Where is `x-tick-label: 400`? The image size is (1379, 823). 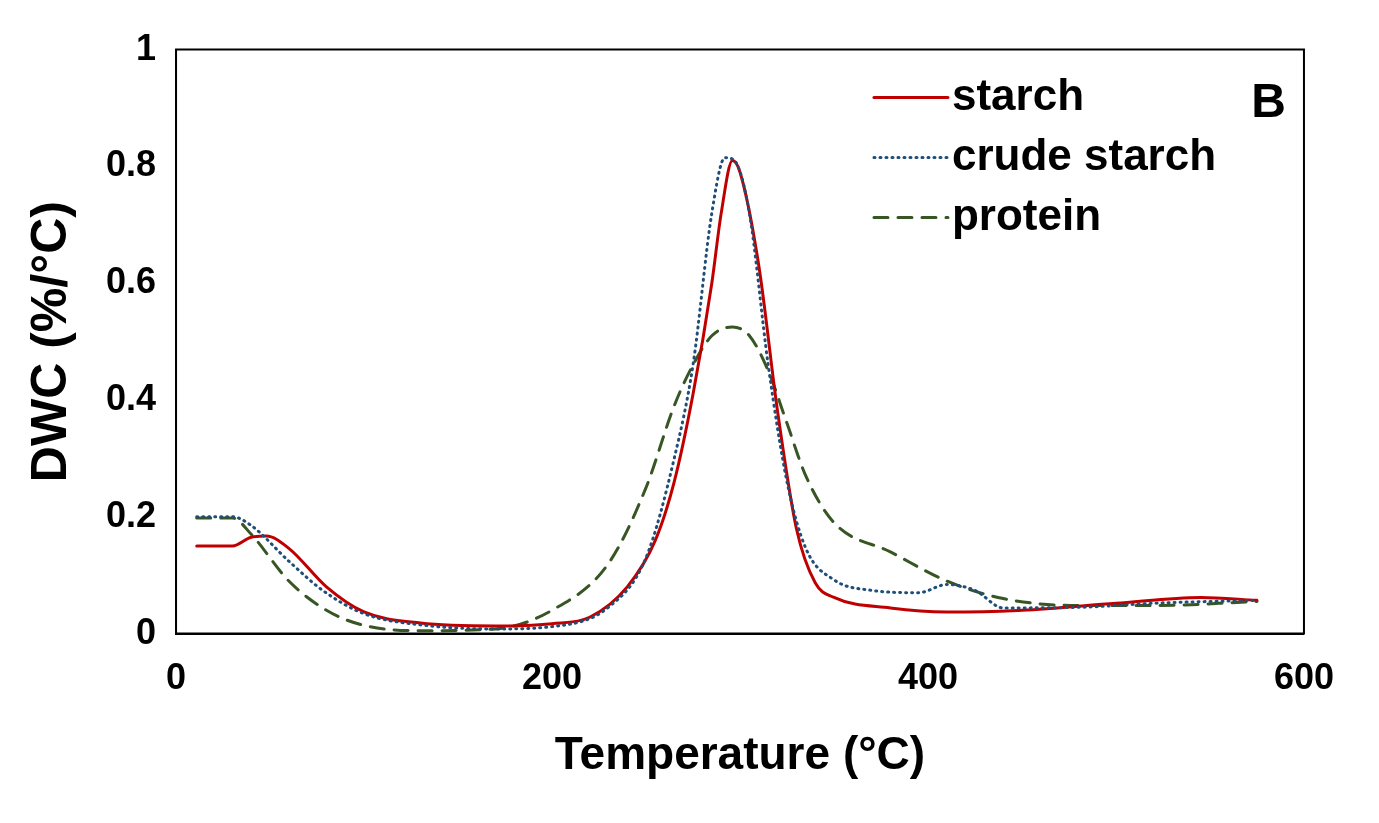 x-tick-label: 400 is located at coordinates (928, 677).